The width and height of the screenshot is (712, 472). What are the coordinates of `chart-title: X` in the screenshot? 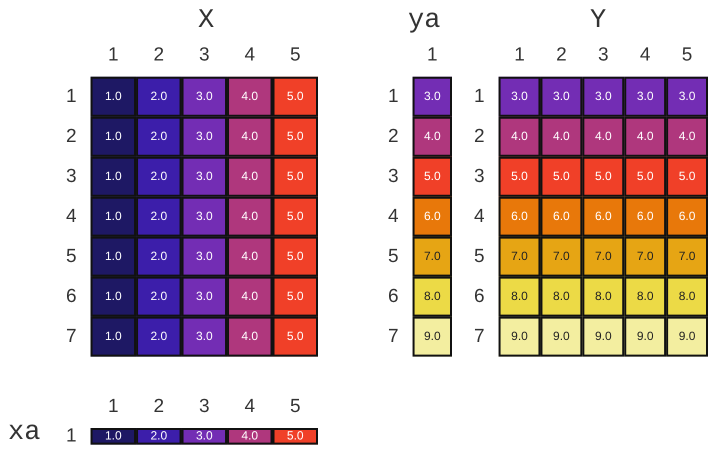 It's located at (206, 21).